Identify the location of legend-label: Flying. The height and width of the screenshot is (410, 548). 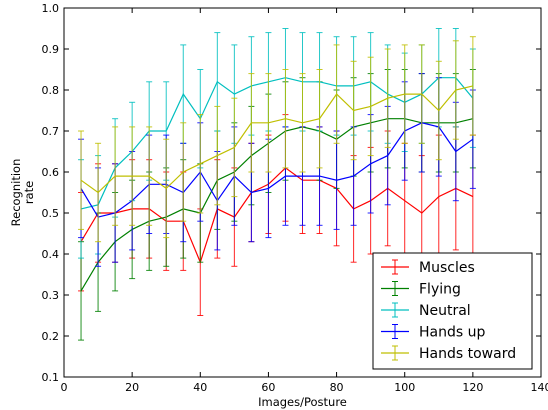
(440, 290).